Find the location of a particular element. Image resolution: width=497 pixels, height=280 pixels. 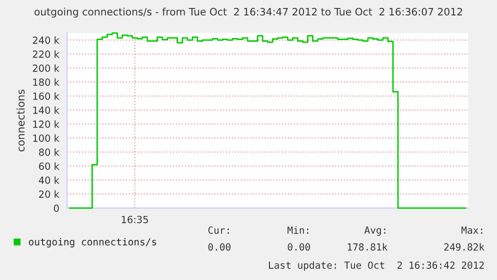

y-tick-label: 40 k is located at coordinates (49, 180).